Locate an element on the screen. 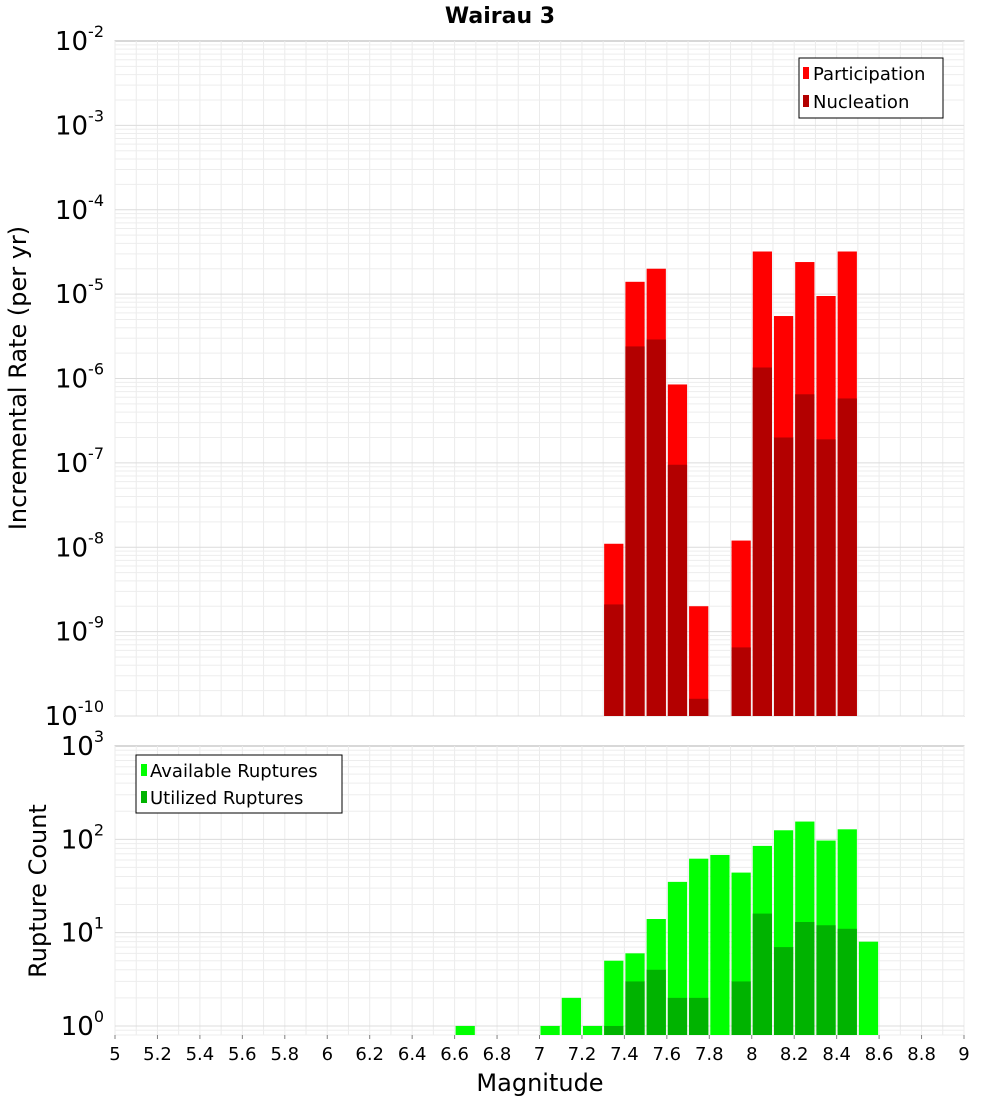  x-tick-label: 6.6 is located at coordinates (454, 1054).